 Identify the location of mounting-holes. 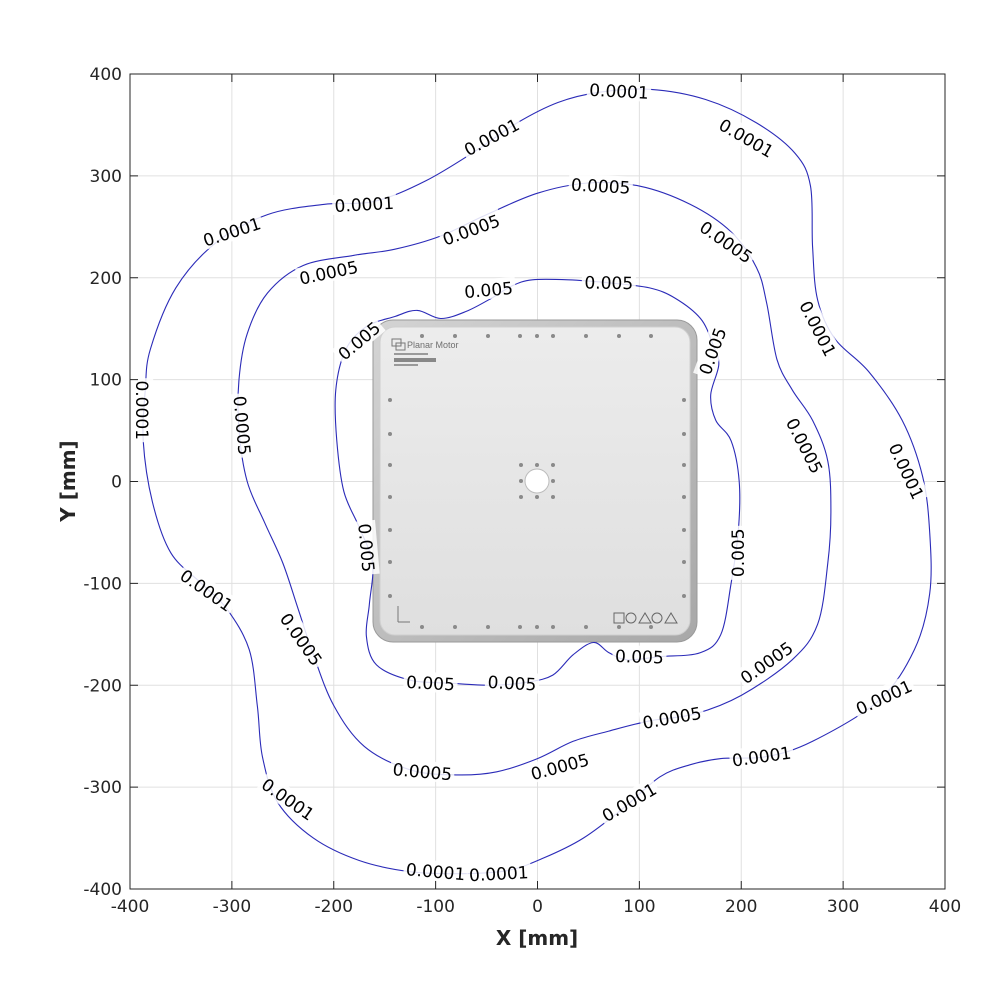
(537, 481).